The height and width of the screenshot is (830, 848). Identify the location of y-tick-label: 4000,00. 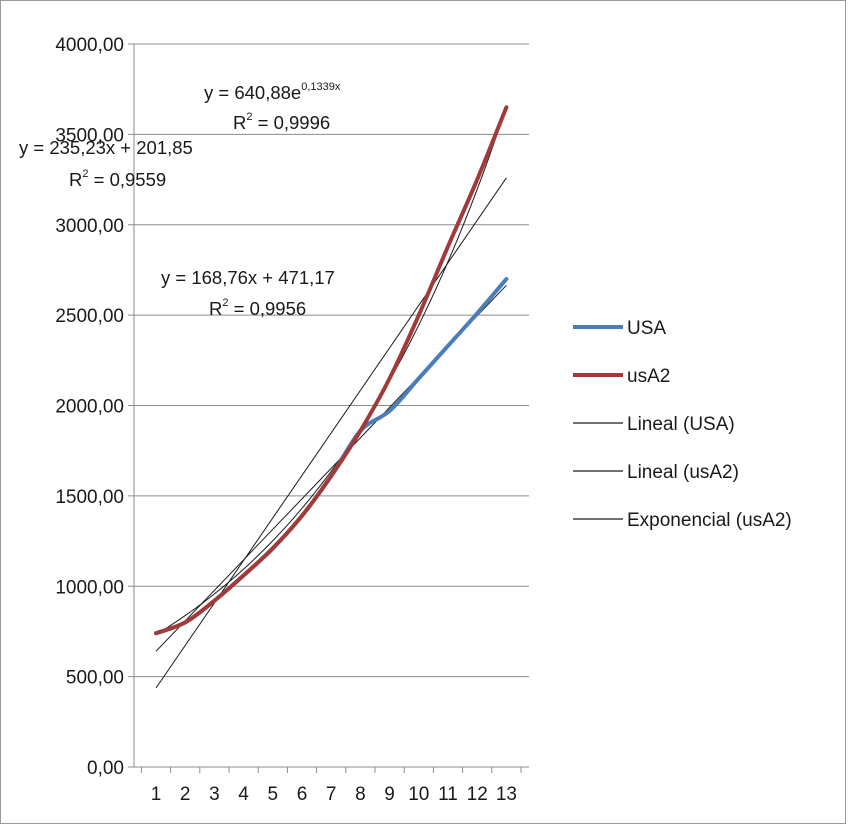
(89, 45).